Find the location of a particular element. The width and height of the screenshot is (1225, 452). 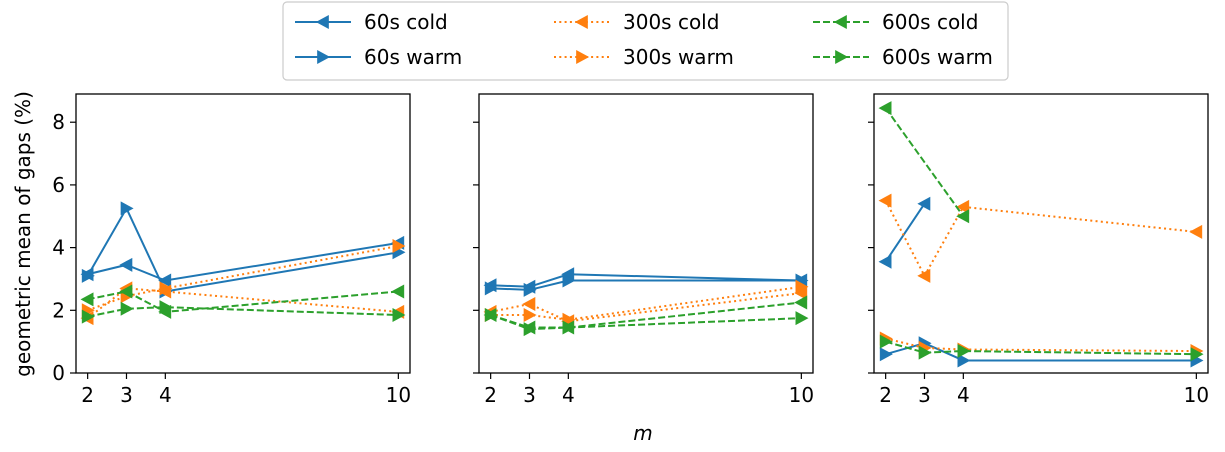

series-60s-cold is located at coordinates (904, 232).